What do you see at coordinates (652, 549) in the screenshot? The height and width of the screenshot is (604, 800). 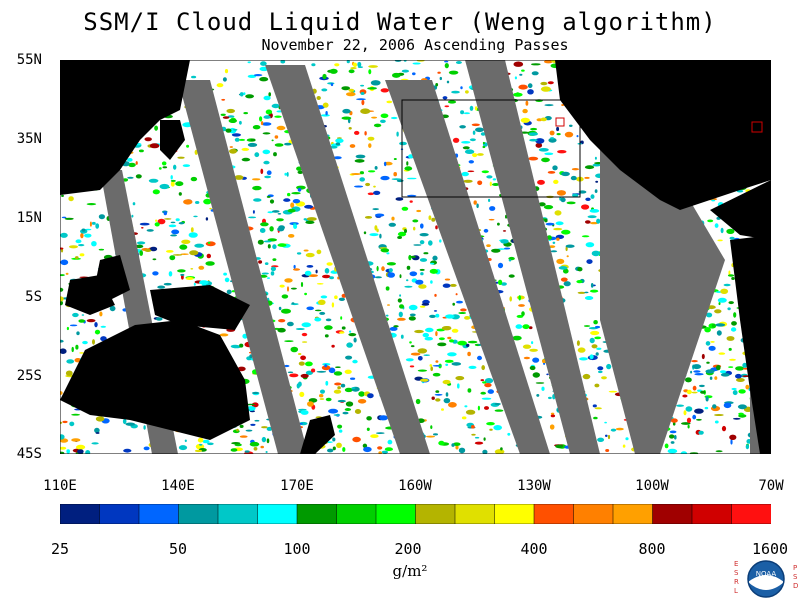 I see `colorbar-label-800: 800` at bounding box center [652, 549].